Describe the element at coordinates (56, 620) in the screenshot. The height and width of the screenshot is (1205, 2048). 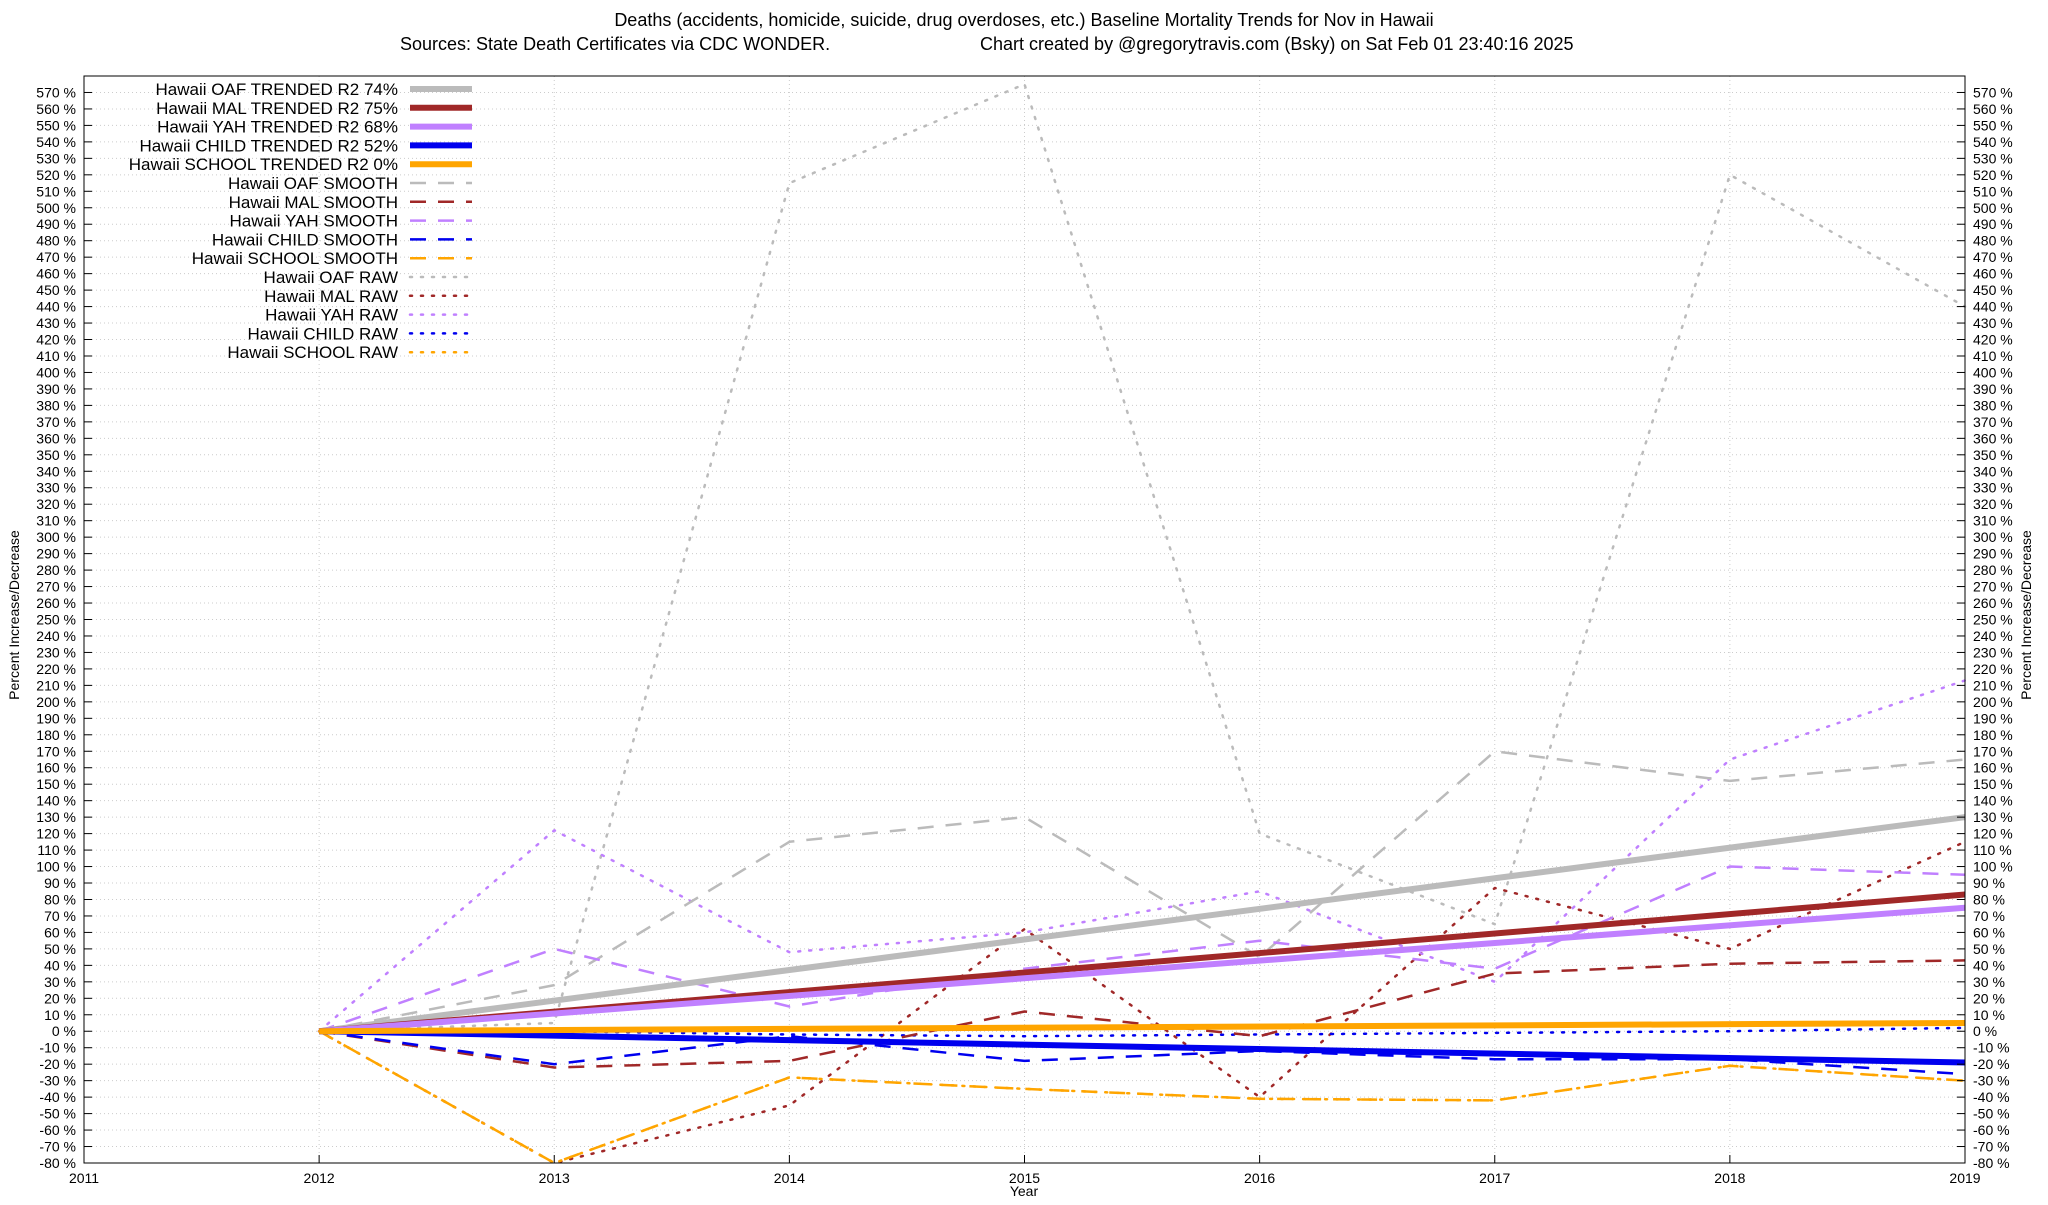
I see `y-tick-label-left: 250 %` at that location.